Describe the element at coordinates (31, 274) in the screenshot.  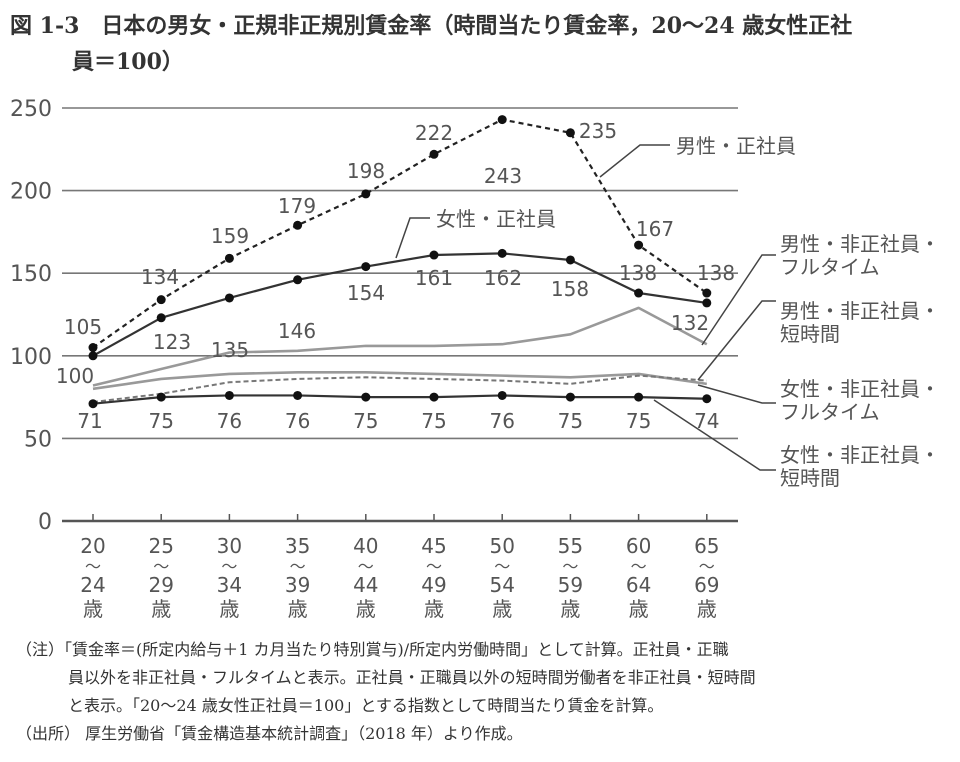
I see `y-tick-label: 150` at that location.